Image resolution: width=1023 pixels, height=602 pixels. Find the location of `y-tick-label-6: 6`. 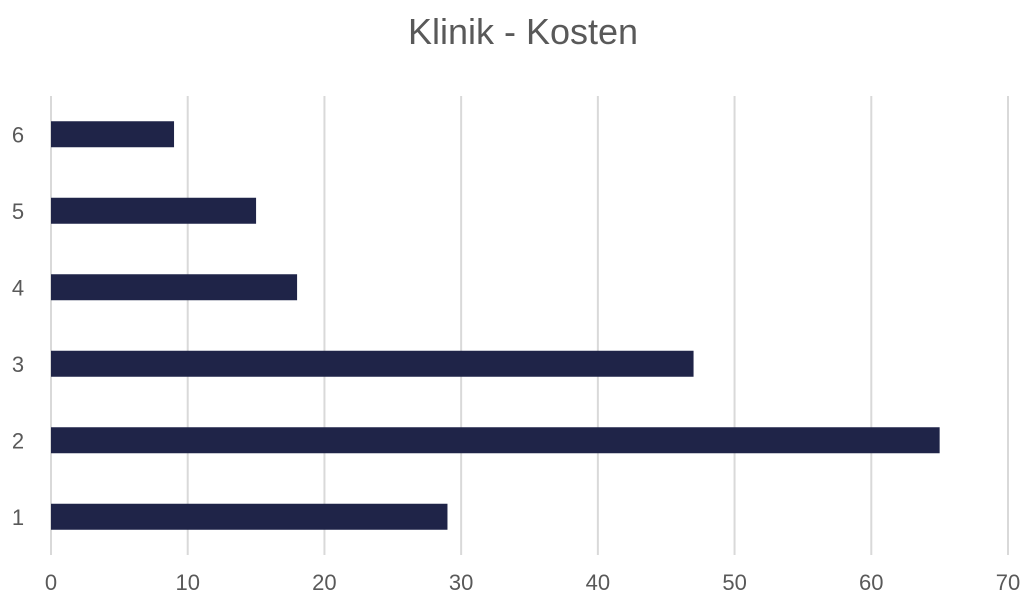

y-tick-label-6: 6 is located at coordinates (18, 134).